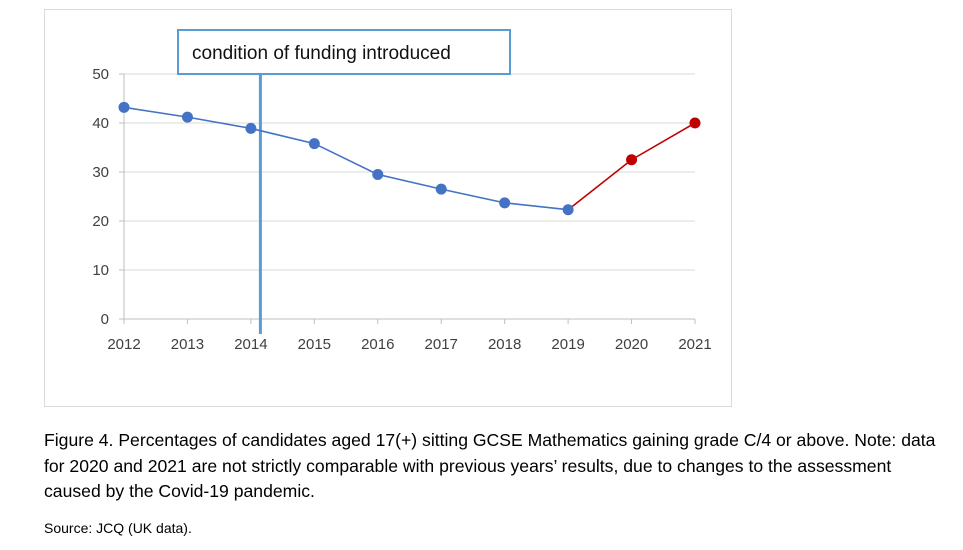 Image resolution: width=963 pixels, height=550 pixels. Describe the element at coordinates (321, 53) in the screenshot. I see `annotation-text: condition of funding introduced` at that location.